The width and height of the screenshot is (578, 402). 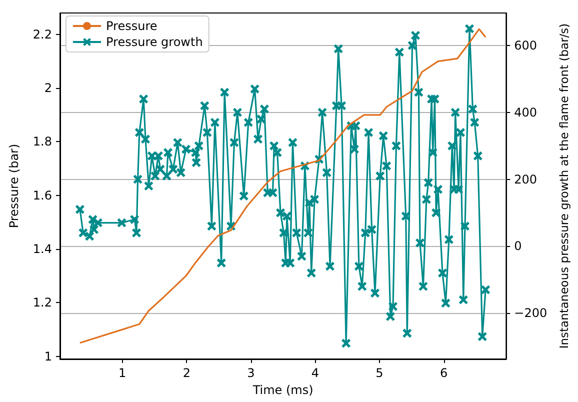 What do you see at coordinates (518, 246) in the screenshot?
I see `y2-tick-label: 0` at bounding box center [518, 246].